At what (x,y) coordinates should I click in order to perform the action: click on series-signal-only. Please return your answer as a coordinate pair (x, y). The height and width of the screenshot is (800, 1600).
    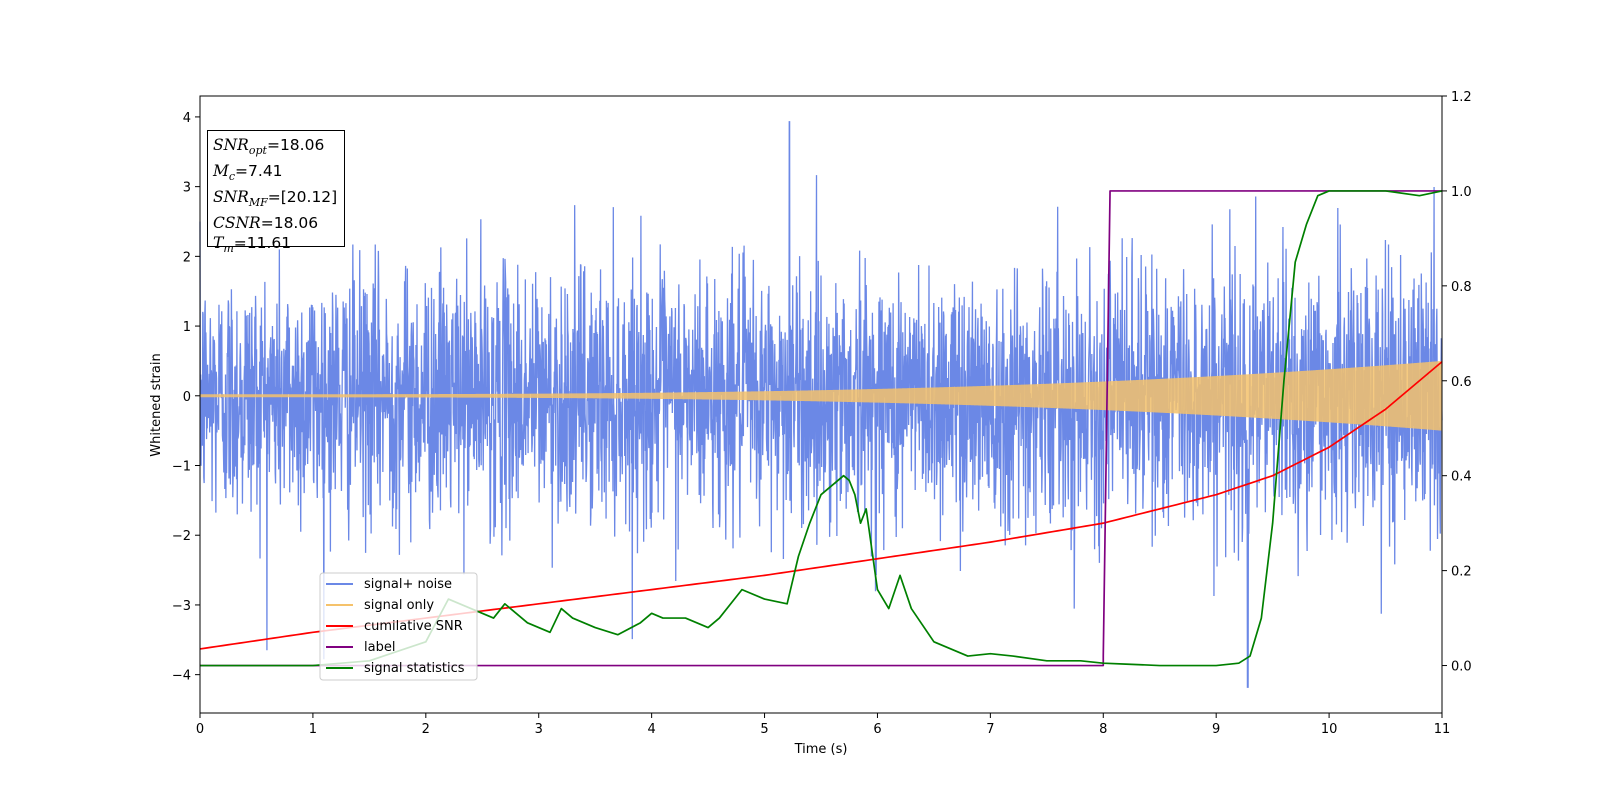
    Looking at the image, I should click on (821, 395).